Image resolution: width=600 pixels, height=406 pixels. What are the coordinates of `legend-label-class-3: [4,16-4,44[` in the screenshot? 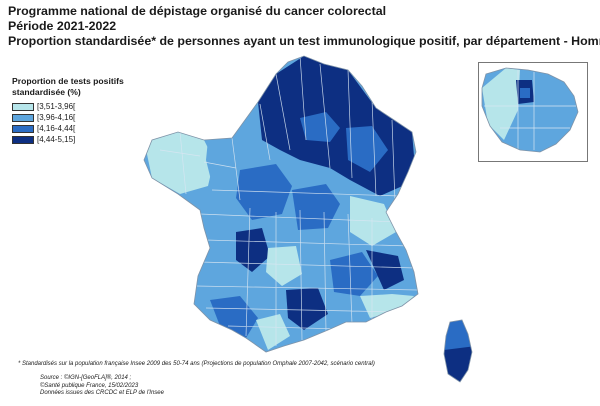 It's located at (56, 128).